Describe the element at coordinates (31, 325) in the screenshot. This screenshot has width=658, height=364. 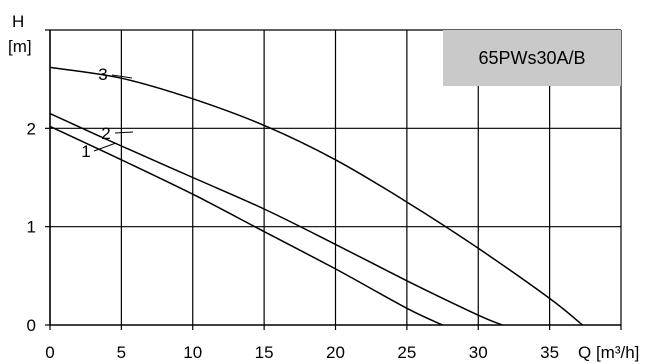
I see `y-tick-label: 0` at that location.